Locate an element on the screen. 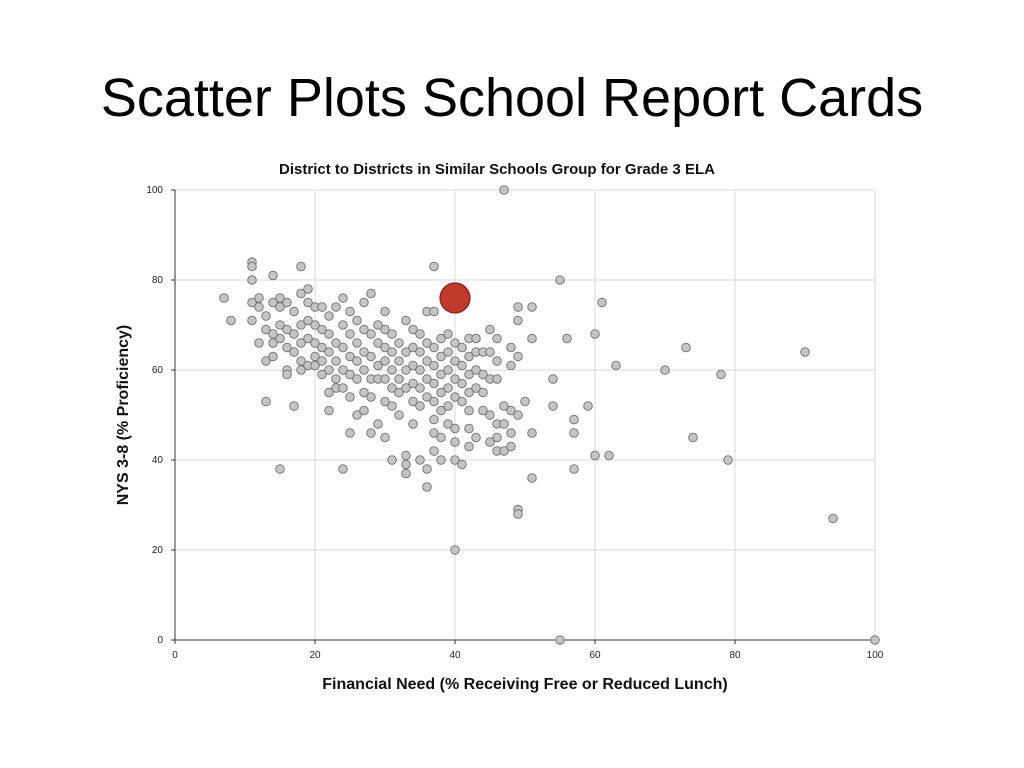 Image resolution: width=1024 pixels, height=768 pixels. y-axis-label: NYS 3-8 (% Proficiency) is located at coordinates (123, 415).